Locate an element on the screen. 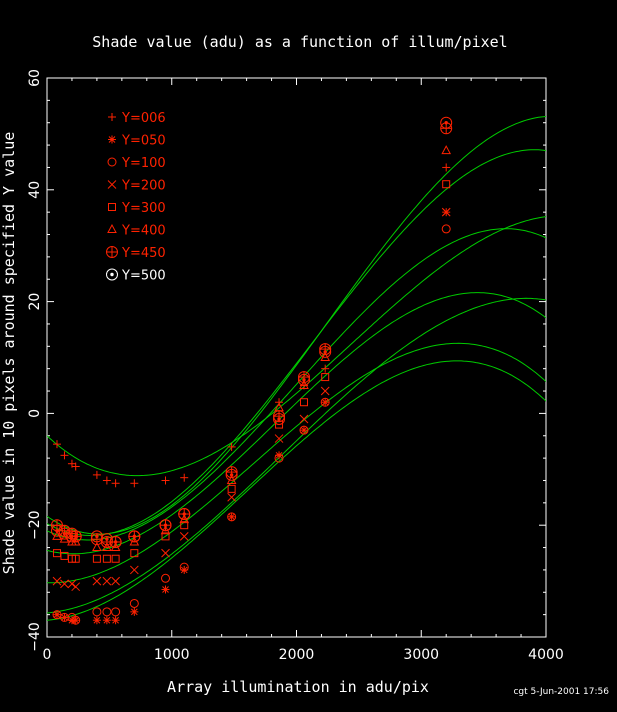  legend-label: Y=300 is located at coordinates (143, 208).